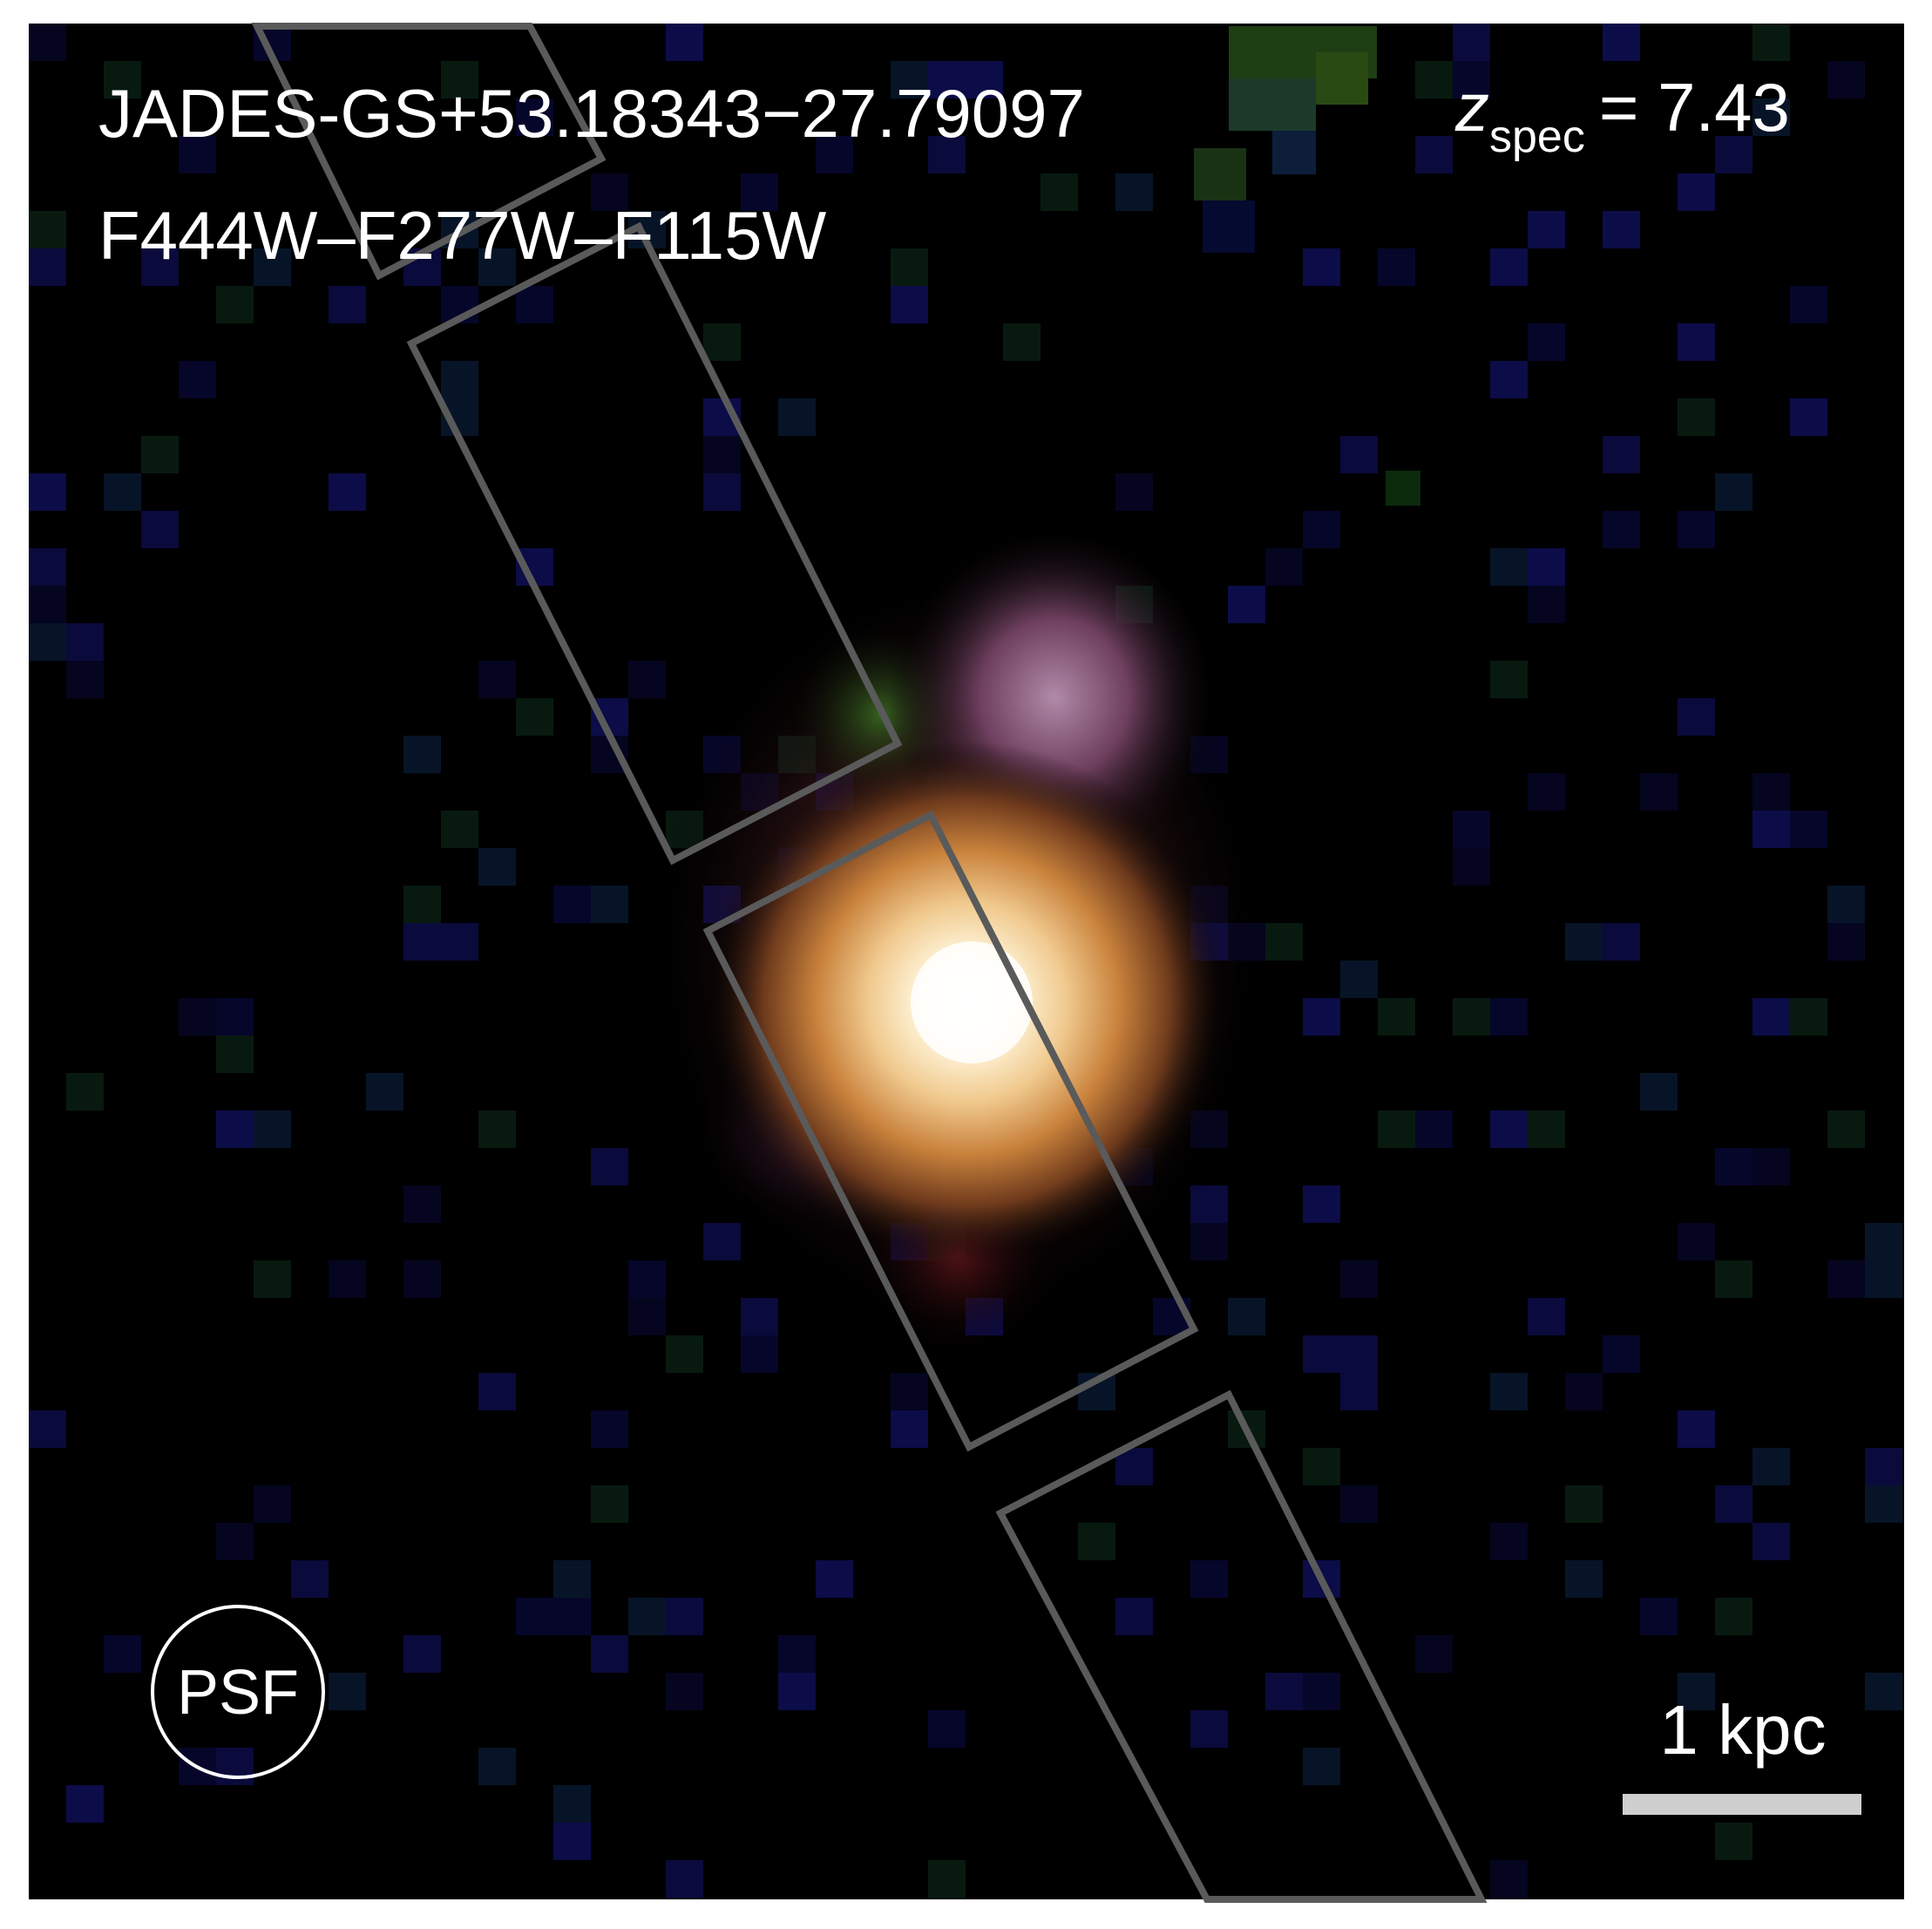 The image size is (1932, 1929). Describe the element at coordinates (592, 113) in the screenshot. I see `object-id-label: JADES-GS+53.18343−27.79097` at that location.